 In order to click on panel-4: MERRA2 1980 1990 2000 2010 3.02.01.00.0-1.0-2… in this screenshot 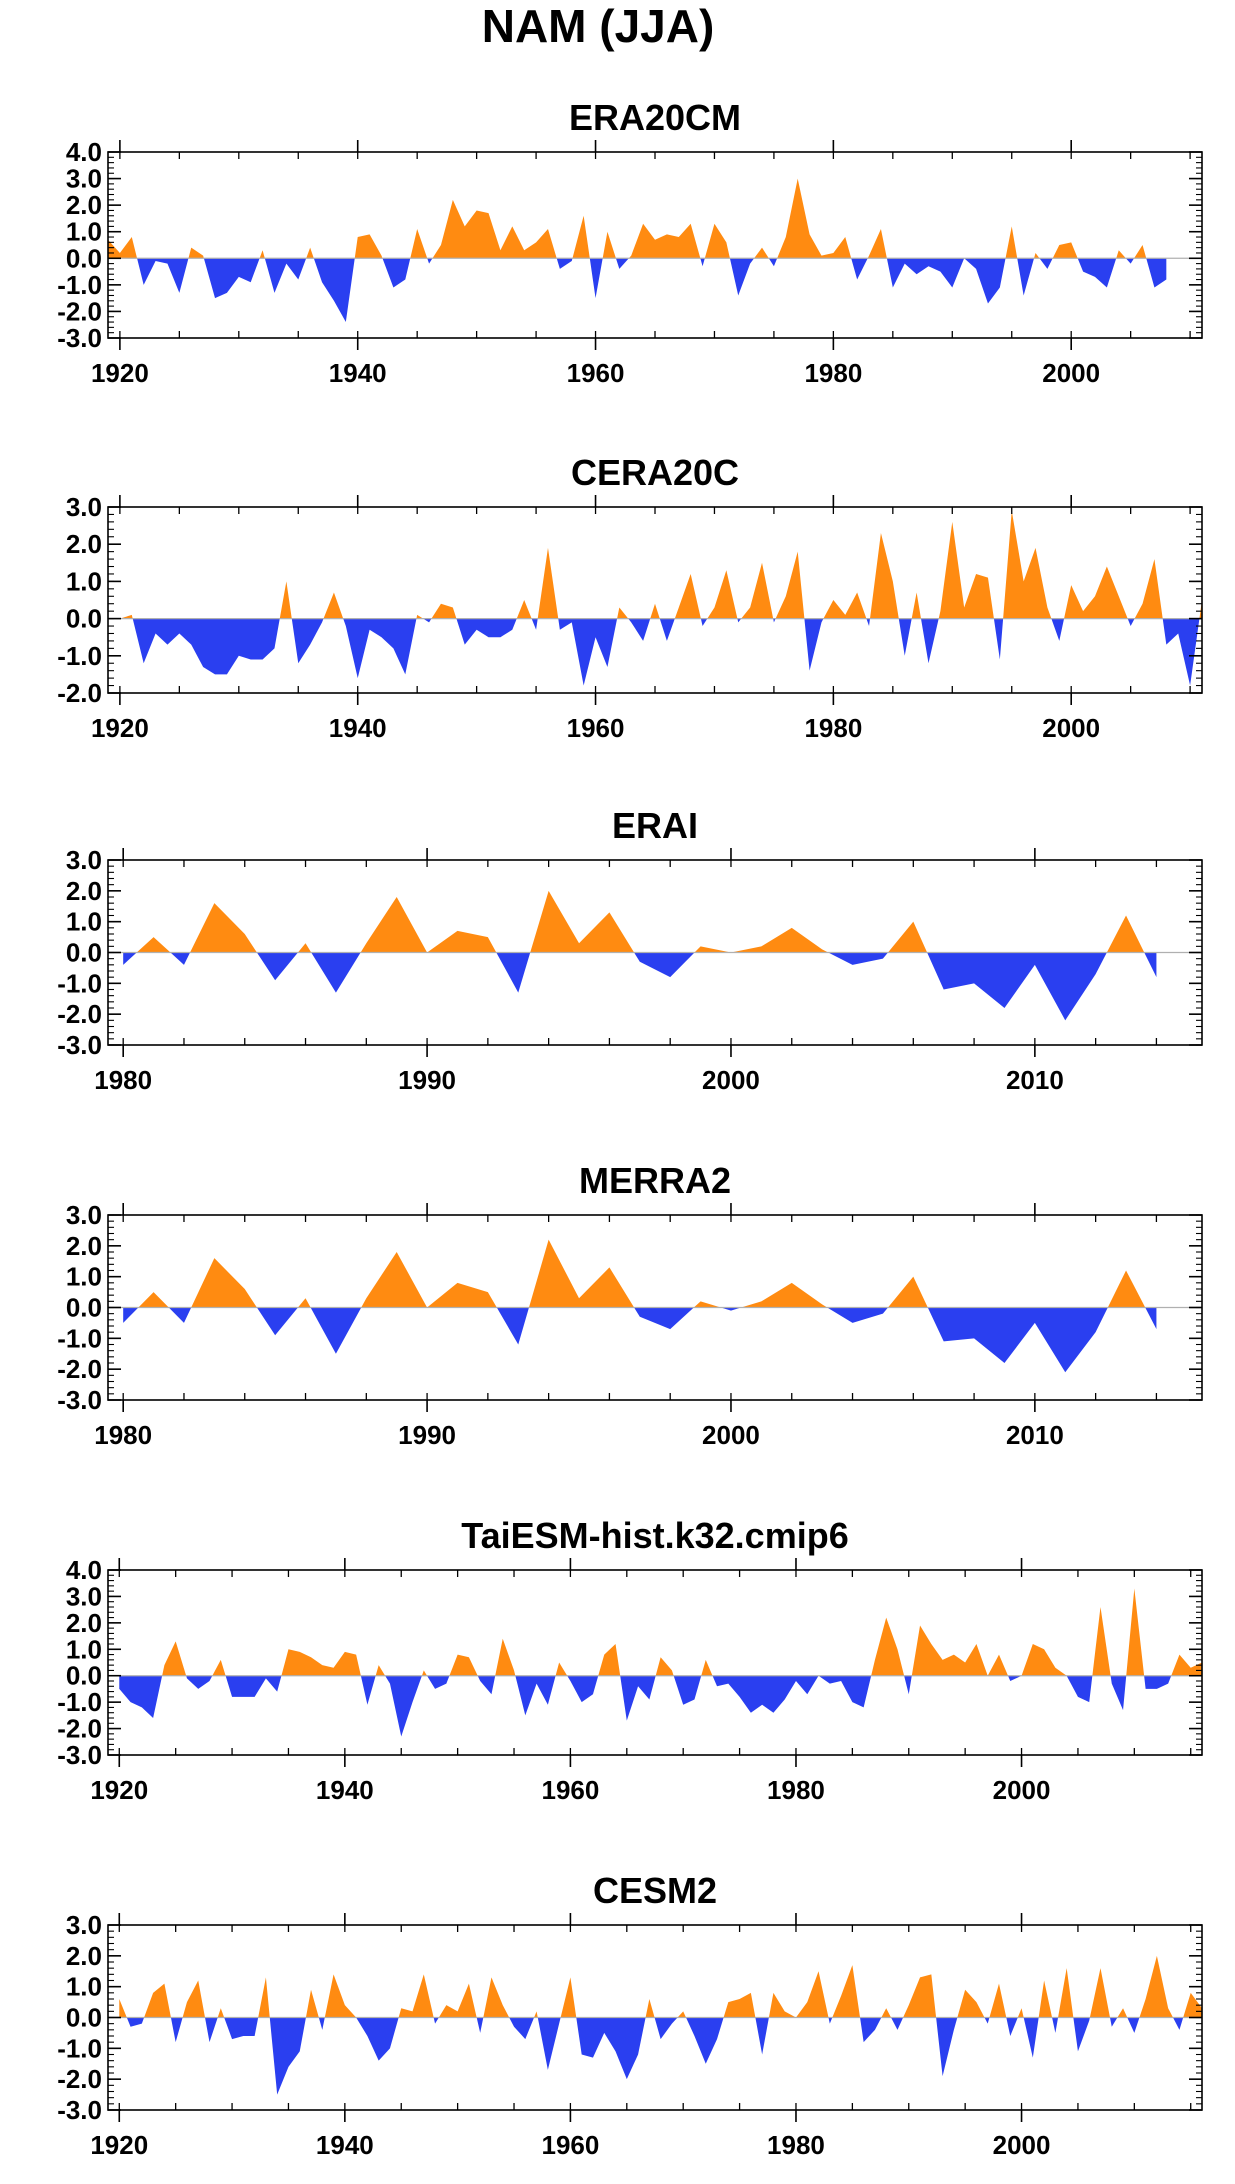, I will do `click(630, 1305)`.